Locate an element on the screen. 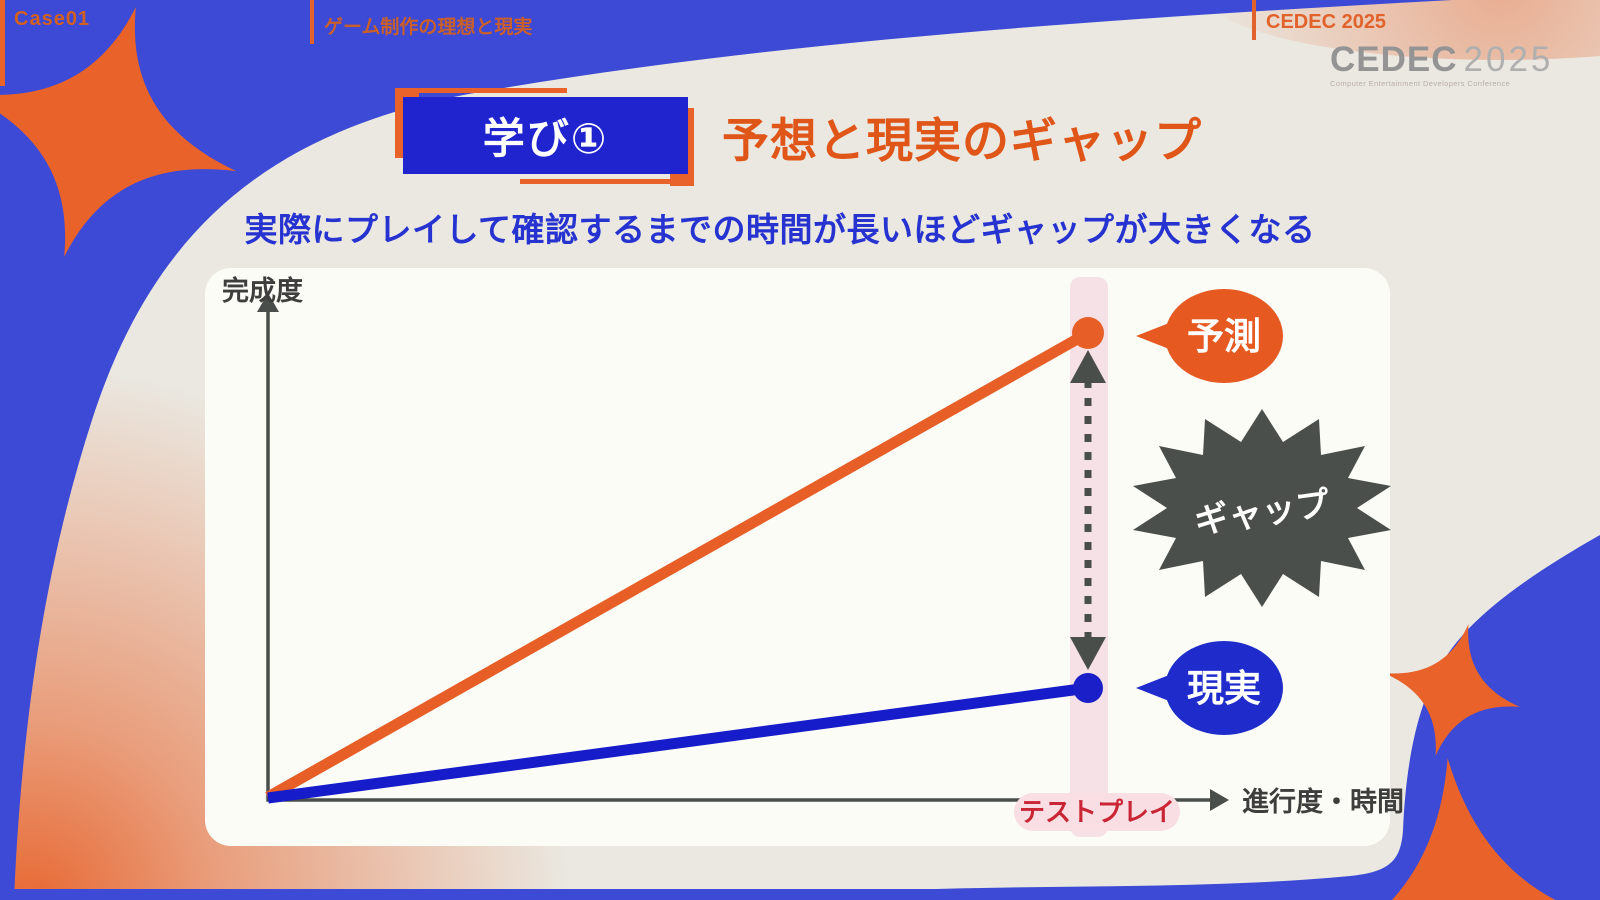  reality-bubble-body is located at coordinates (1224, 688).